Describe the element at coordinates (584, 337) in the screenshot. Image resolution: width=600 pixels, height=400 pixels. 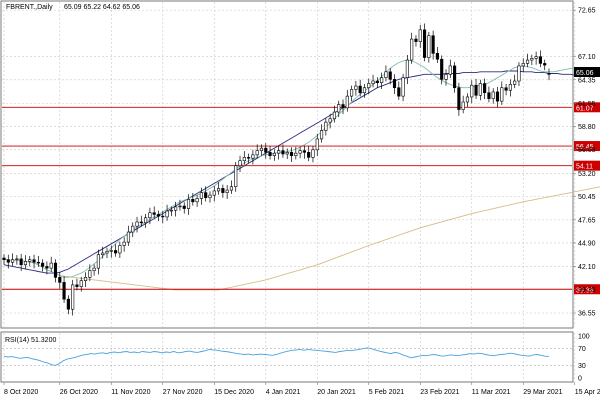
I see `rsi-axis-label: 100` at that location.